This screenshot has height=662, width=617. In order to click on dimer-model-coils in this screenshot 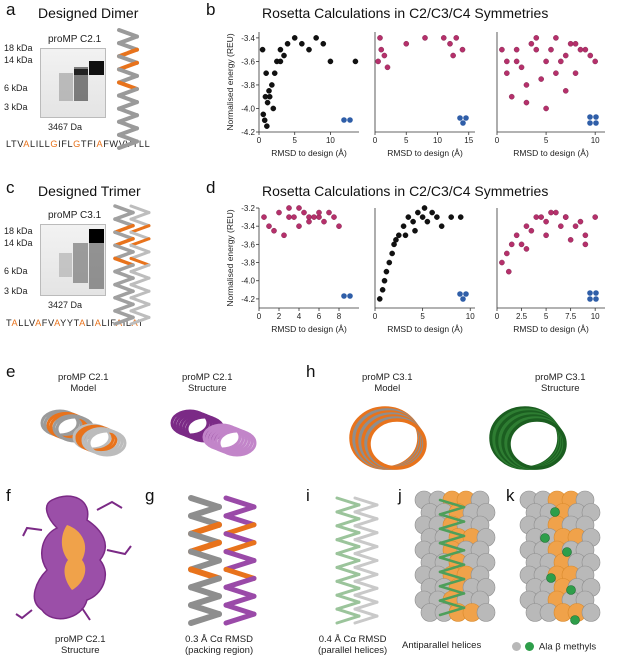, I will do `click(83, 433)`.